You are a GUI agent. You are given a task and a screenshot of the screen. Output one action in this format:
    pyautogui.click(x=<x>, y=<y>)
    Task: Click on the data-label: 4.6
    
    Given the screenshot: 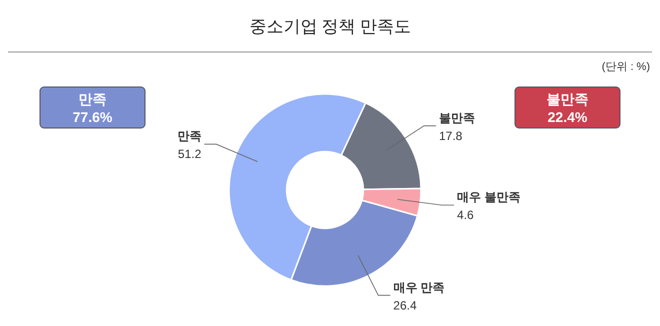 What is the action you would take?
    pyautogui.click(x=465, y=215)
    